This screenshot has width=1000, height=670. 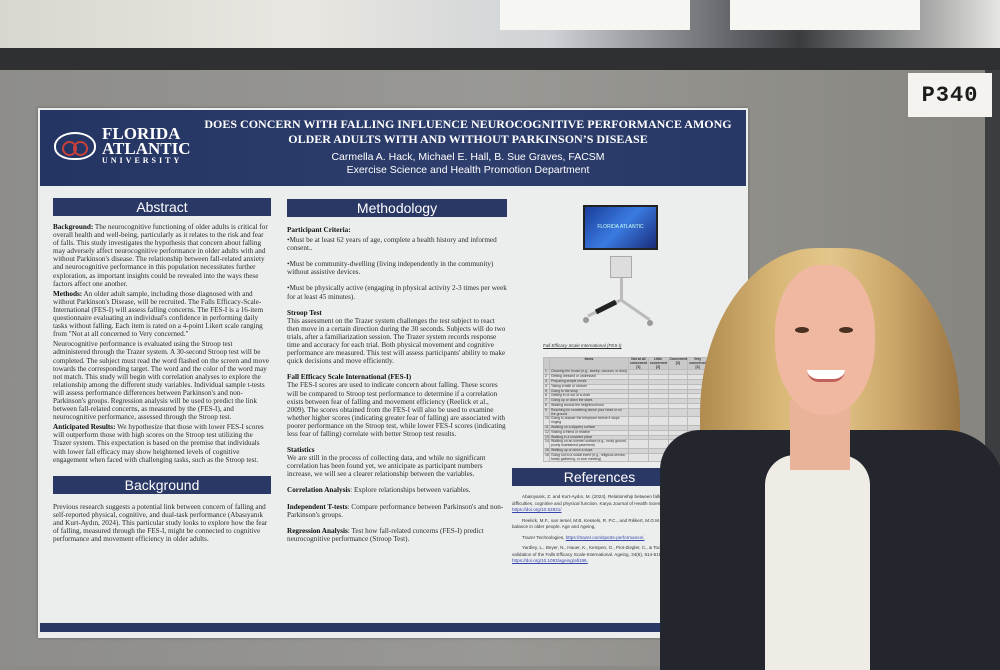 What do you see at coordinates (658, 363) in the screenshot?
I see `table-header: Little concerned [2]` at bounding box center [658, 363].